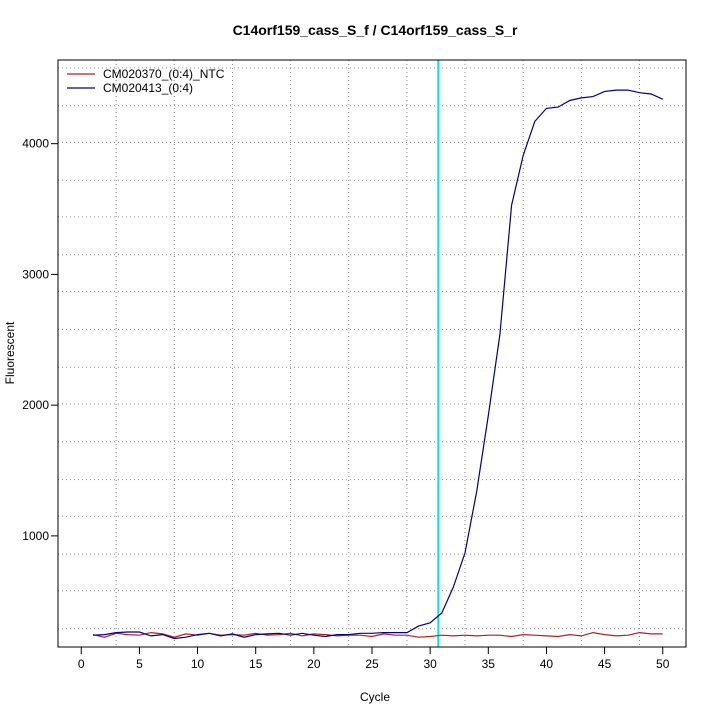 The image size is (720, 720). I want to click on y-axis: 1000 2000 3000 4000, so click(40, 340).